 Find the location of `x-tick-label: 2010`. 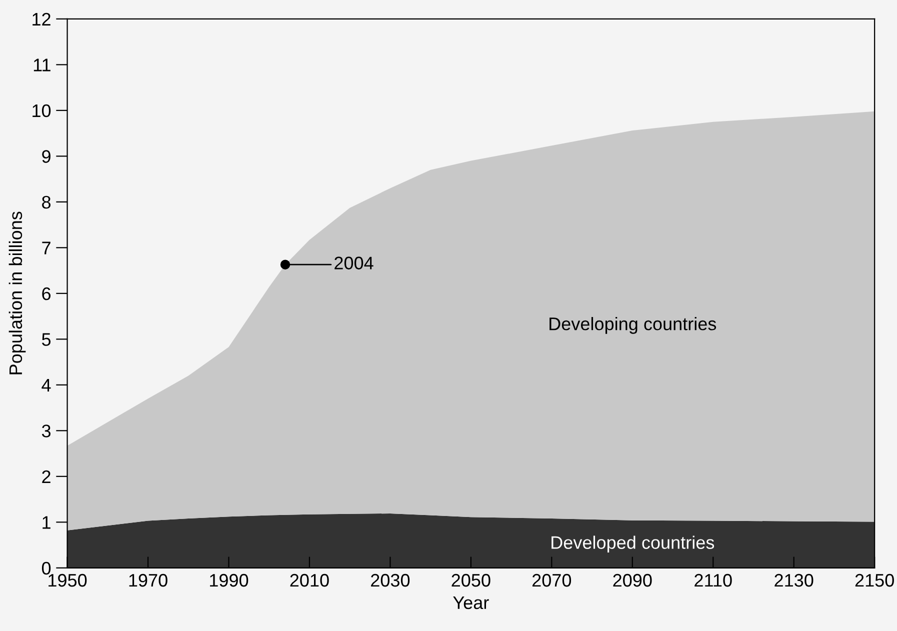

x-tick-label: 2010 is located at coordinates (309, 580).